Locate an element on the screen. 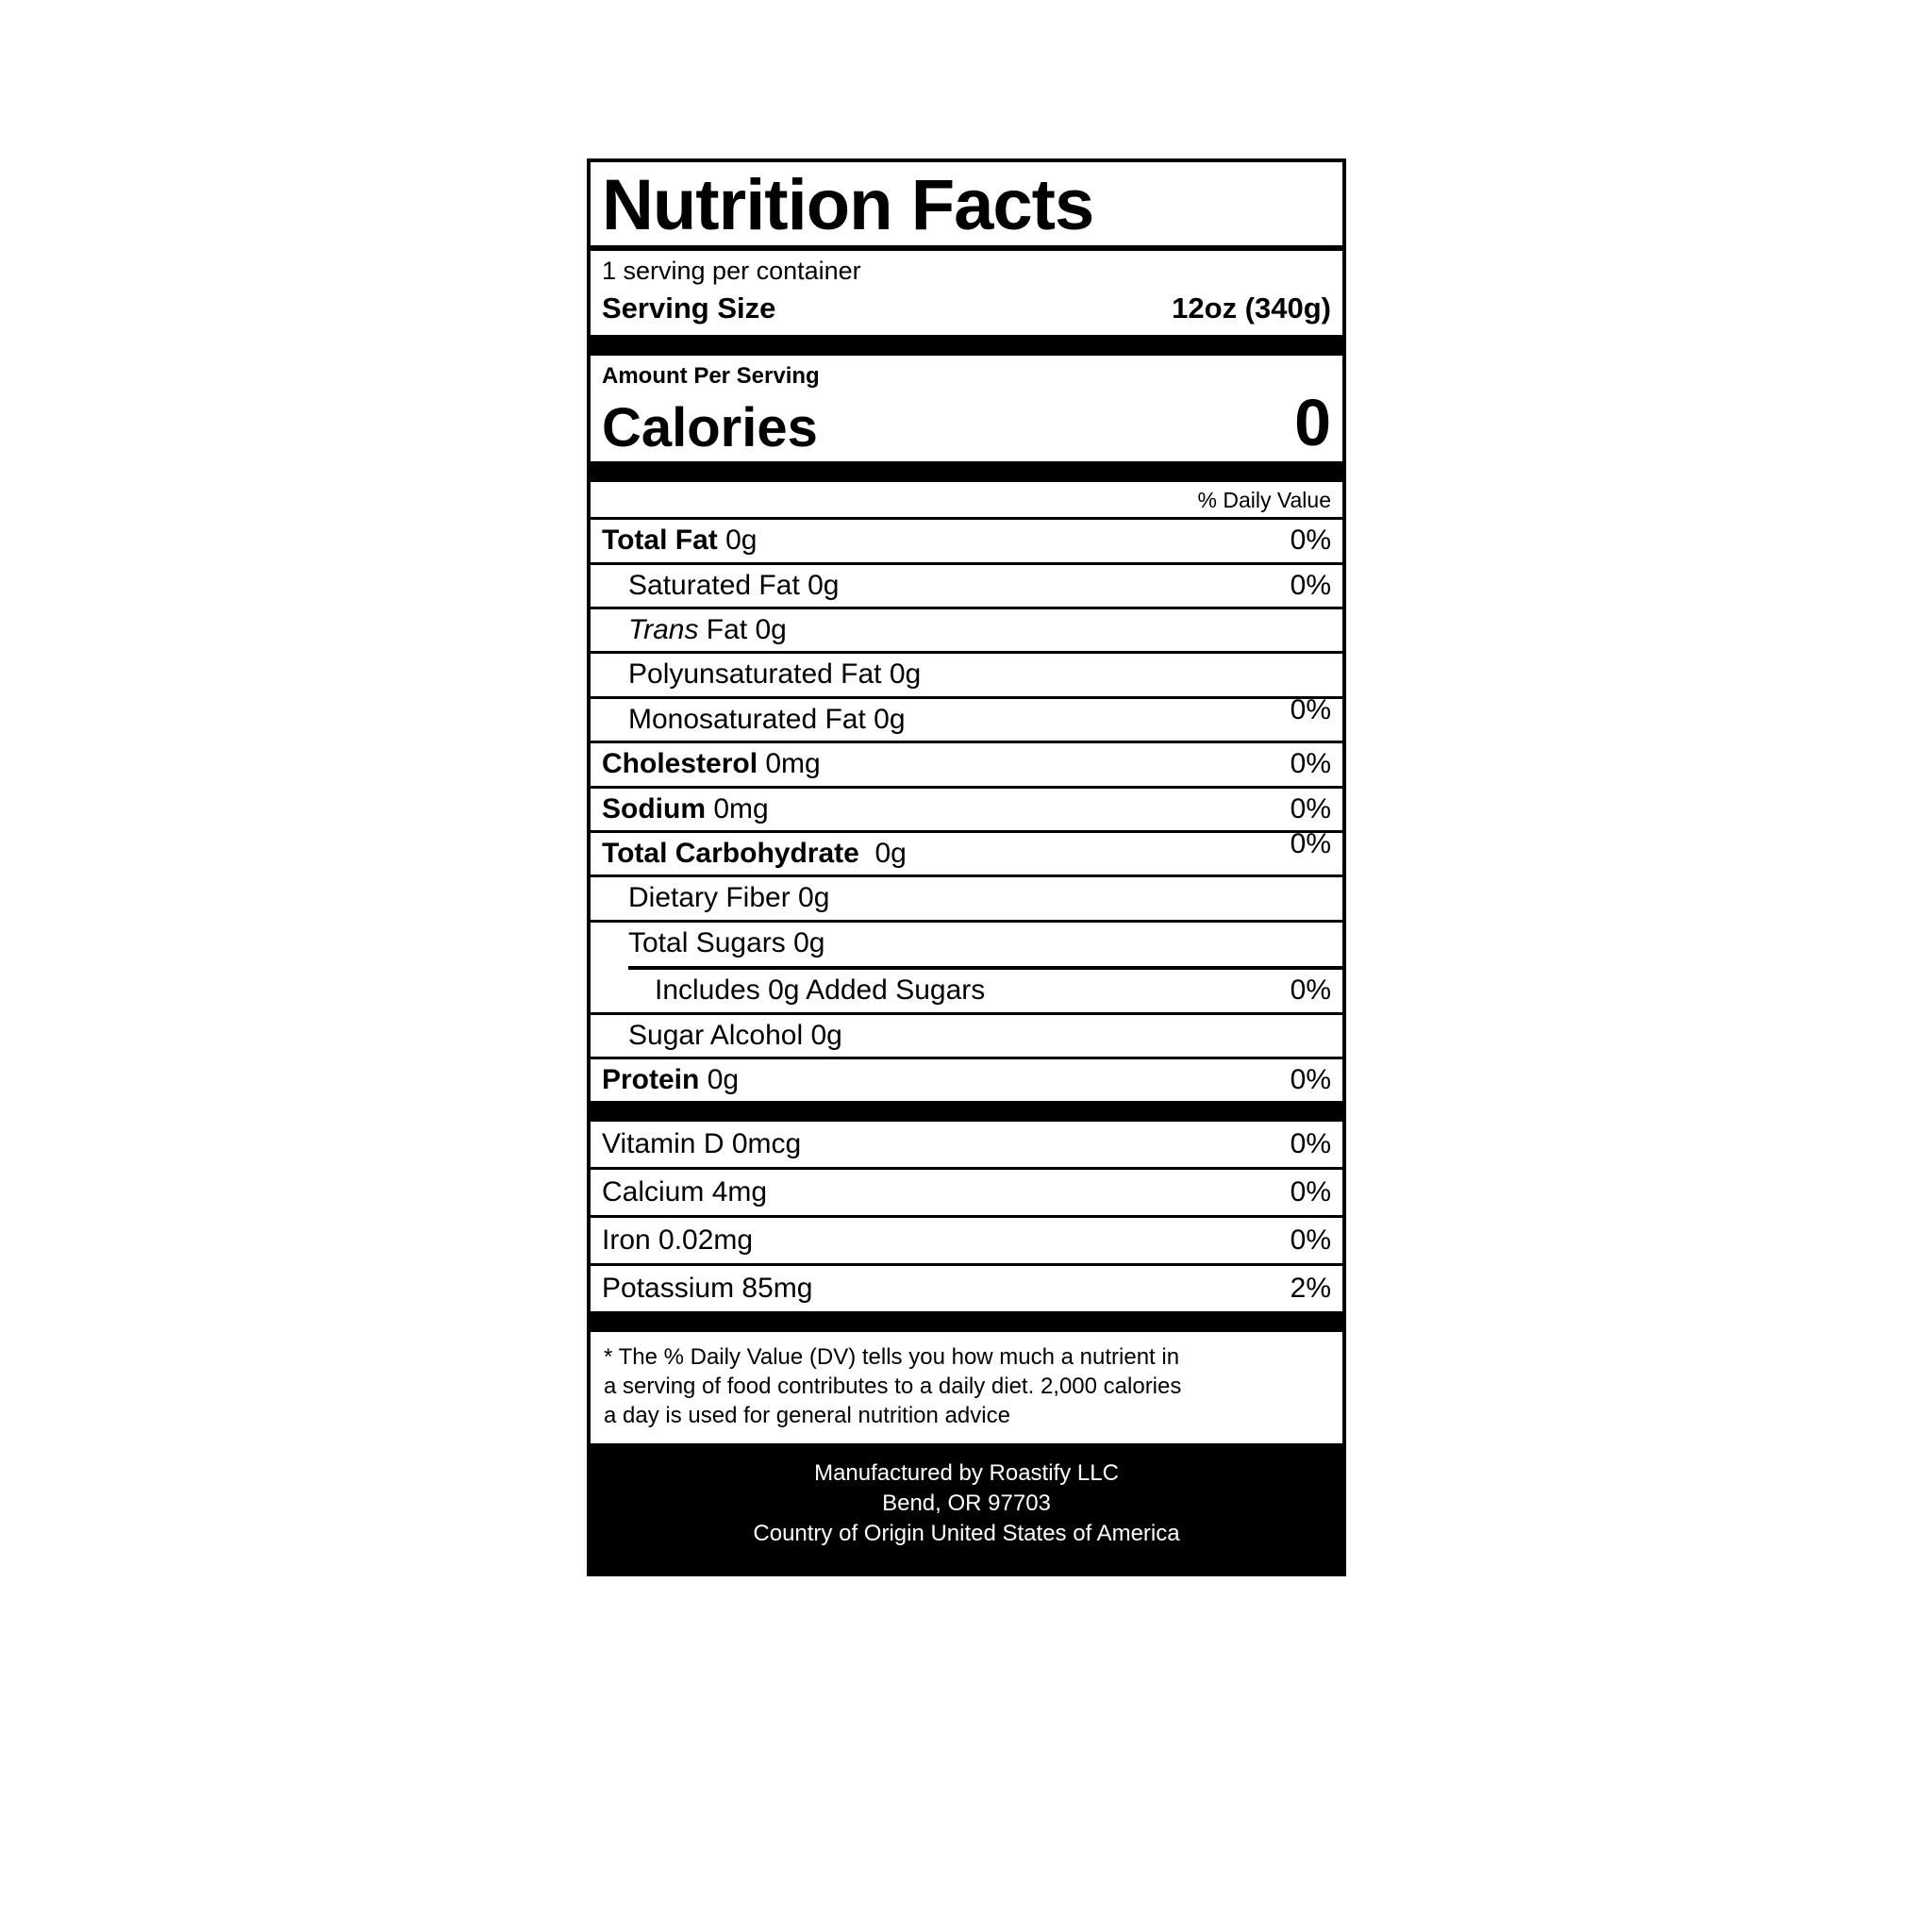 The width and height of the screenshot is (1932, 1932). servings-per-container: 1 serving per container is located at coordinates (731, 271).